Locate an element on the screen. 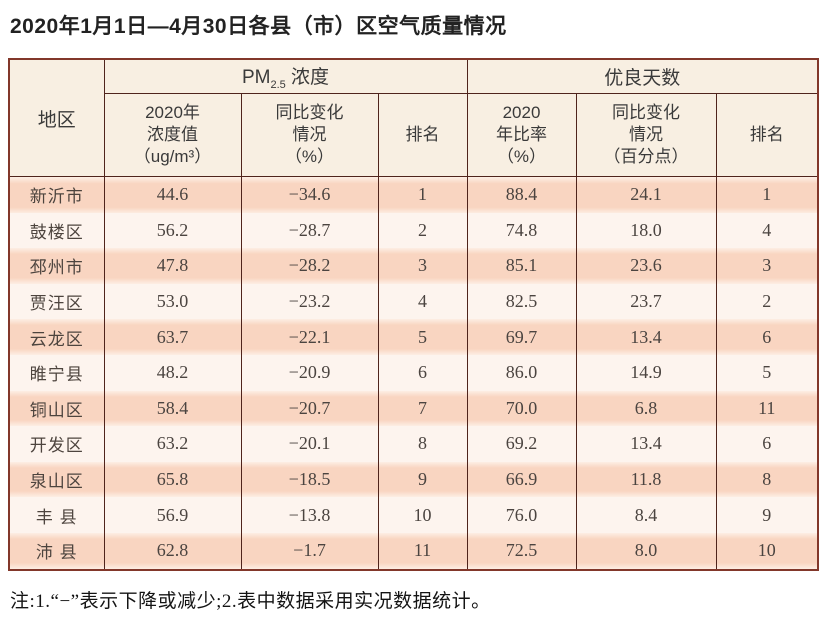 Image resolution: width=825 pixels, height=620 pixels. ratio-cell: 70.0 is located at coordinates (521, 408).